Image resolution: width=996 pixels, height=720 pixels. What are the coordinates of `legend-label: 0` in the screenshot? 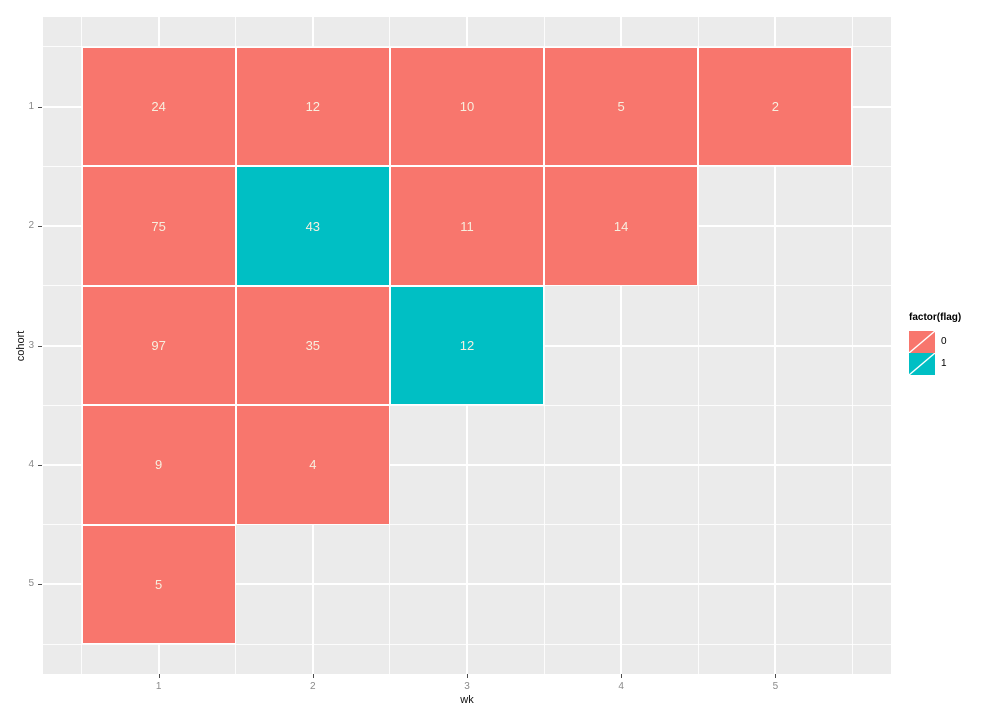 It's located at (944, 341).